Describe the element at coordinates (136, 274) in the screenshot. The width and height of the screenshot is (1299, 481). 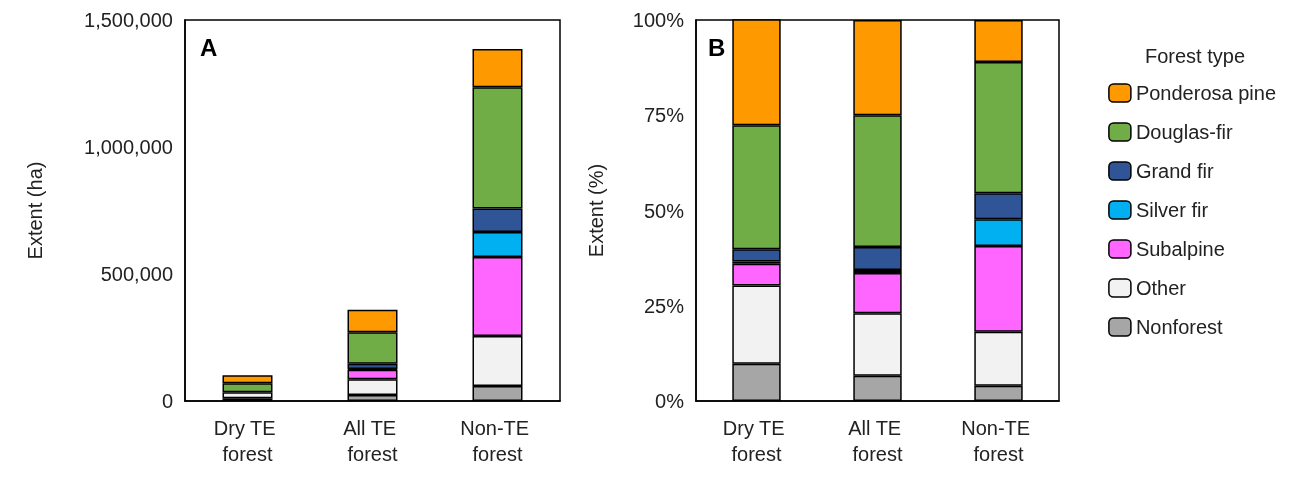
I see `y-tick-label: 500,000` at that location.